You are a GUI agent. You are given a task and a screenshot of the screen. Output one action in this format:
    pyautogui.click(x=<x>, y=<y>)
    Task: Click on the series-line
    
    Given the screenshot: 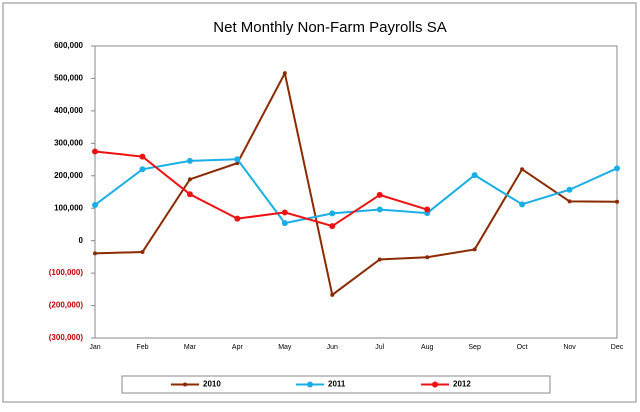 What is the action you would take?
    pyautogui.click(x=261, y=189)
    